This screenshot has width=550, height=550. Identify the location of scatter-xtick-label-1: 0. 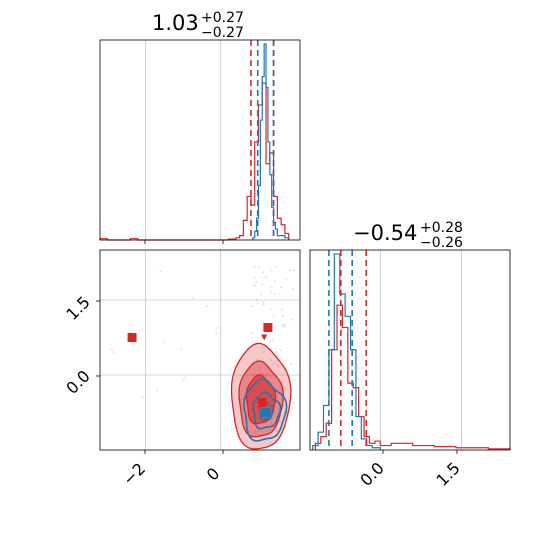
(213, 474).